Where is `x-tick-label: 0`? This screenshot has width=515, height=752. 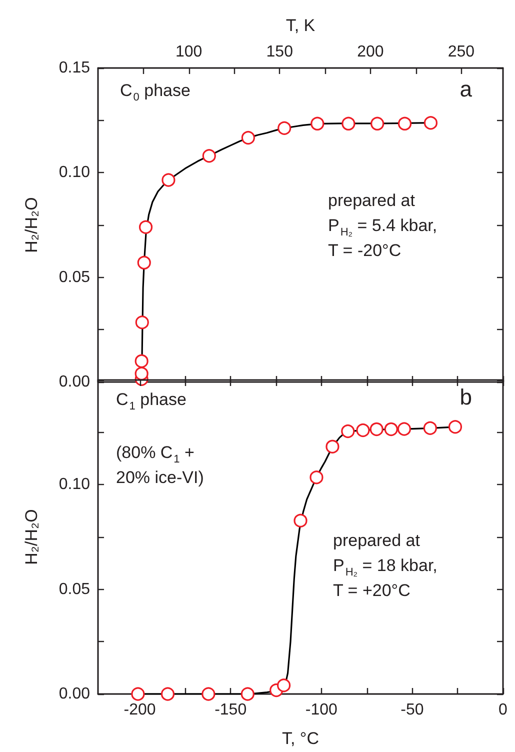
x-tick-label: 0 is located at coordinates (503, 710).